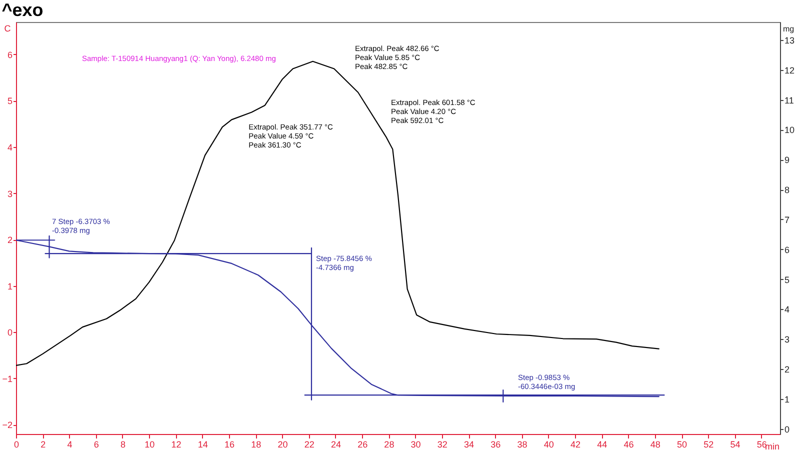 The height and width of the screenshot is (466, 800). Describe the element at coordinates (96, 445) in the screenshot. I see `x-tick-label: 6` at that location.